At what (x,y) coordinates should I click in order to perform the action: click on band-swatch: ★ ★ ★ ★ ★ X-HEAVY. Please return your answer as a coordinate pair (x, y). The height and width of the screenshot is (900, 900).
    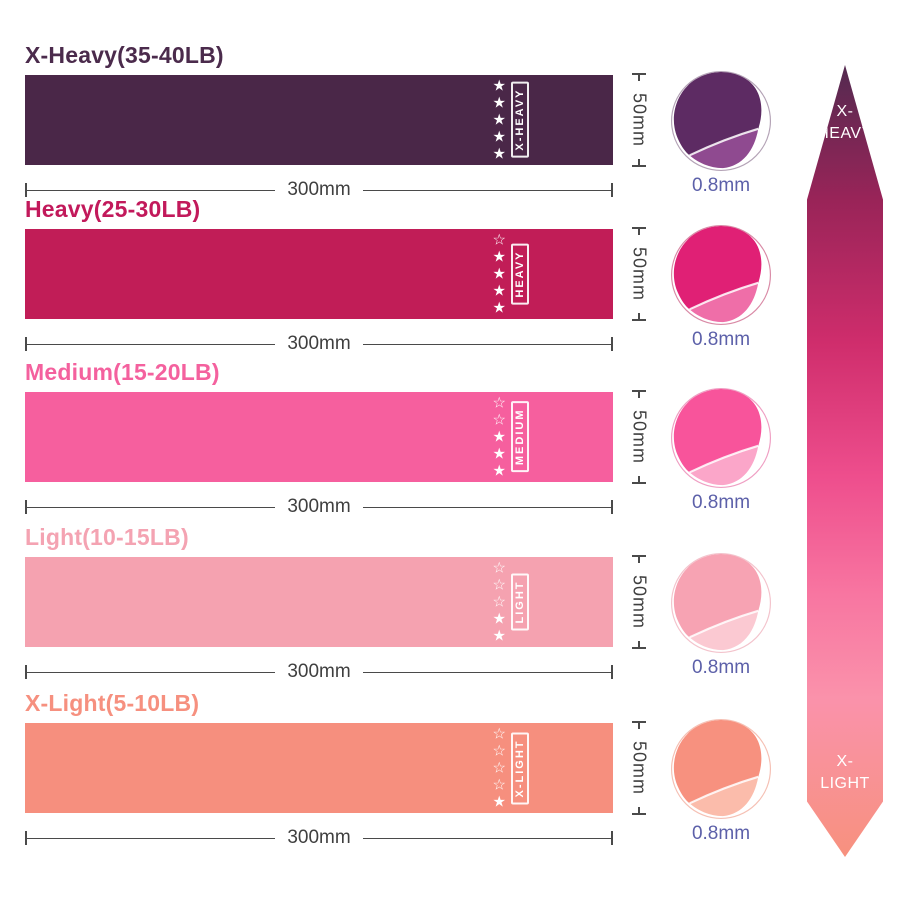
    Looking at the image, I should click on (319, 120).